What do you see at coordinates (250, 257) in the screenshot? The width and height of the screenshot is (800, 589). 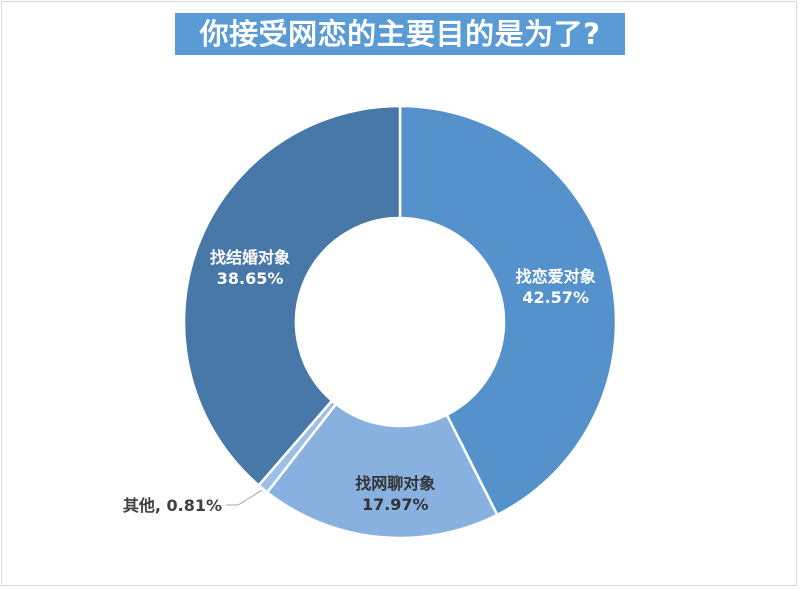 I see `slice-label: 找结婚对象` at bounding box center [250, 257].